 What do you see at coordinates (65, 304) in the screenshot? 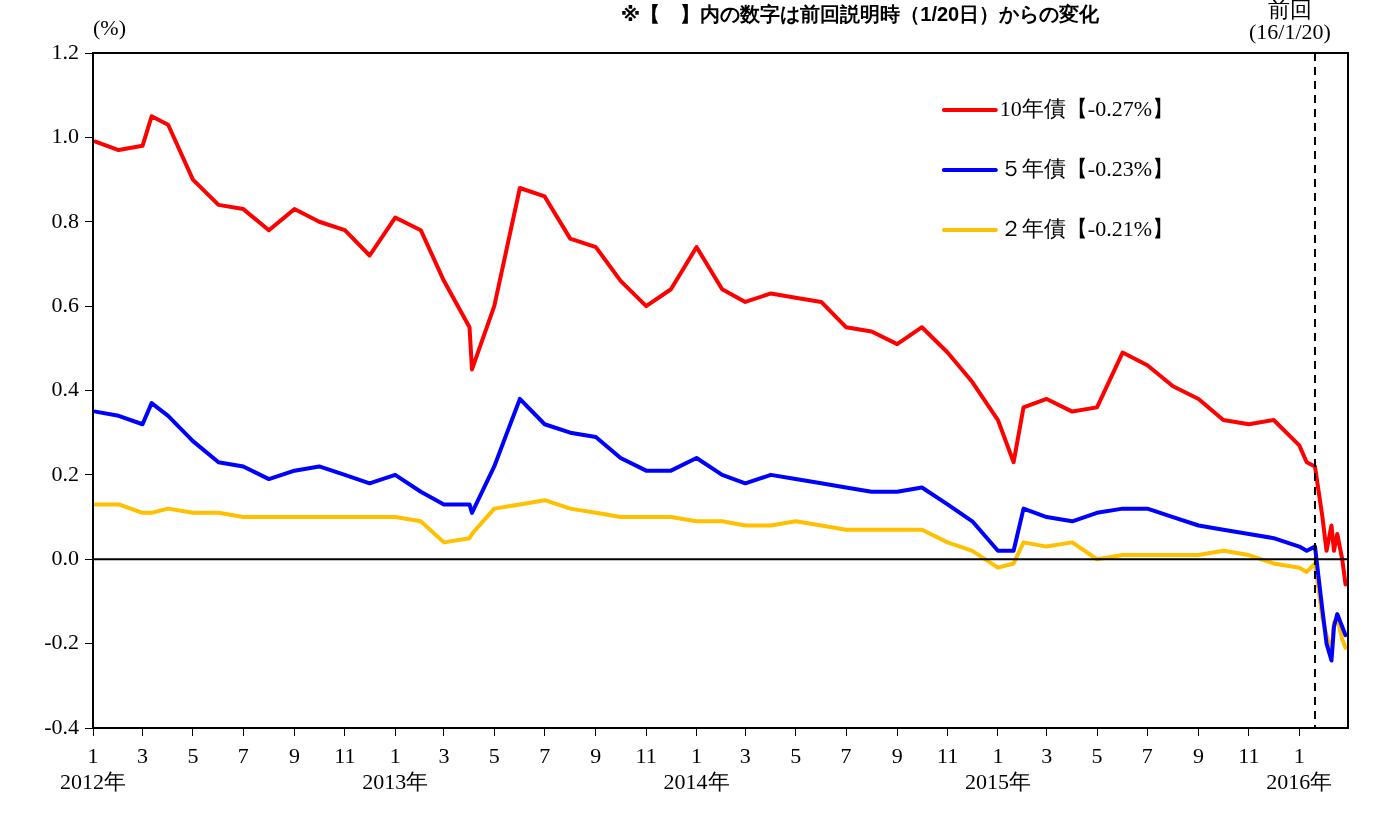
I see `y-tick-label: 0.6` at bounding box center [65, 304].